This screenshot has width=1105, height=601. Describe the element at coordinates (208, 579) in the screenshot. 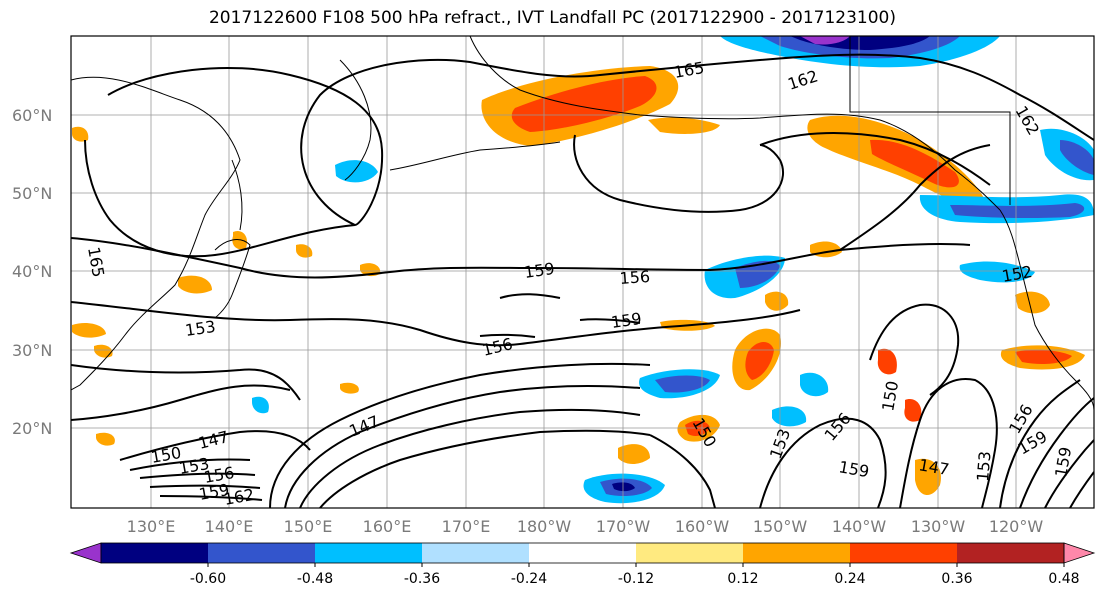

I see `colorbar-tick-label: -0.60` at that location.